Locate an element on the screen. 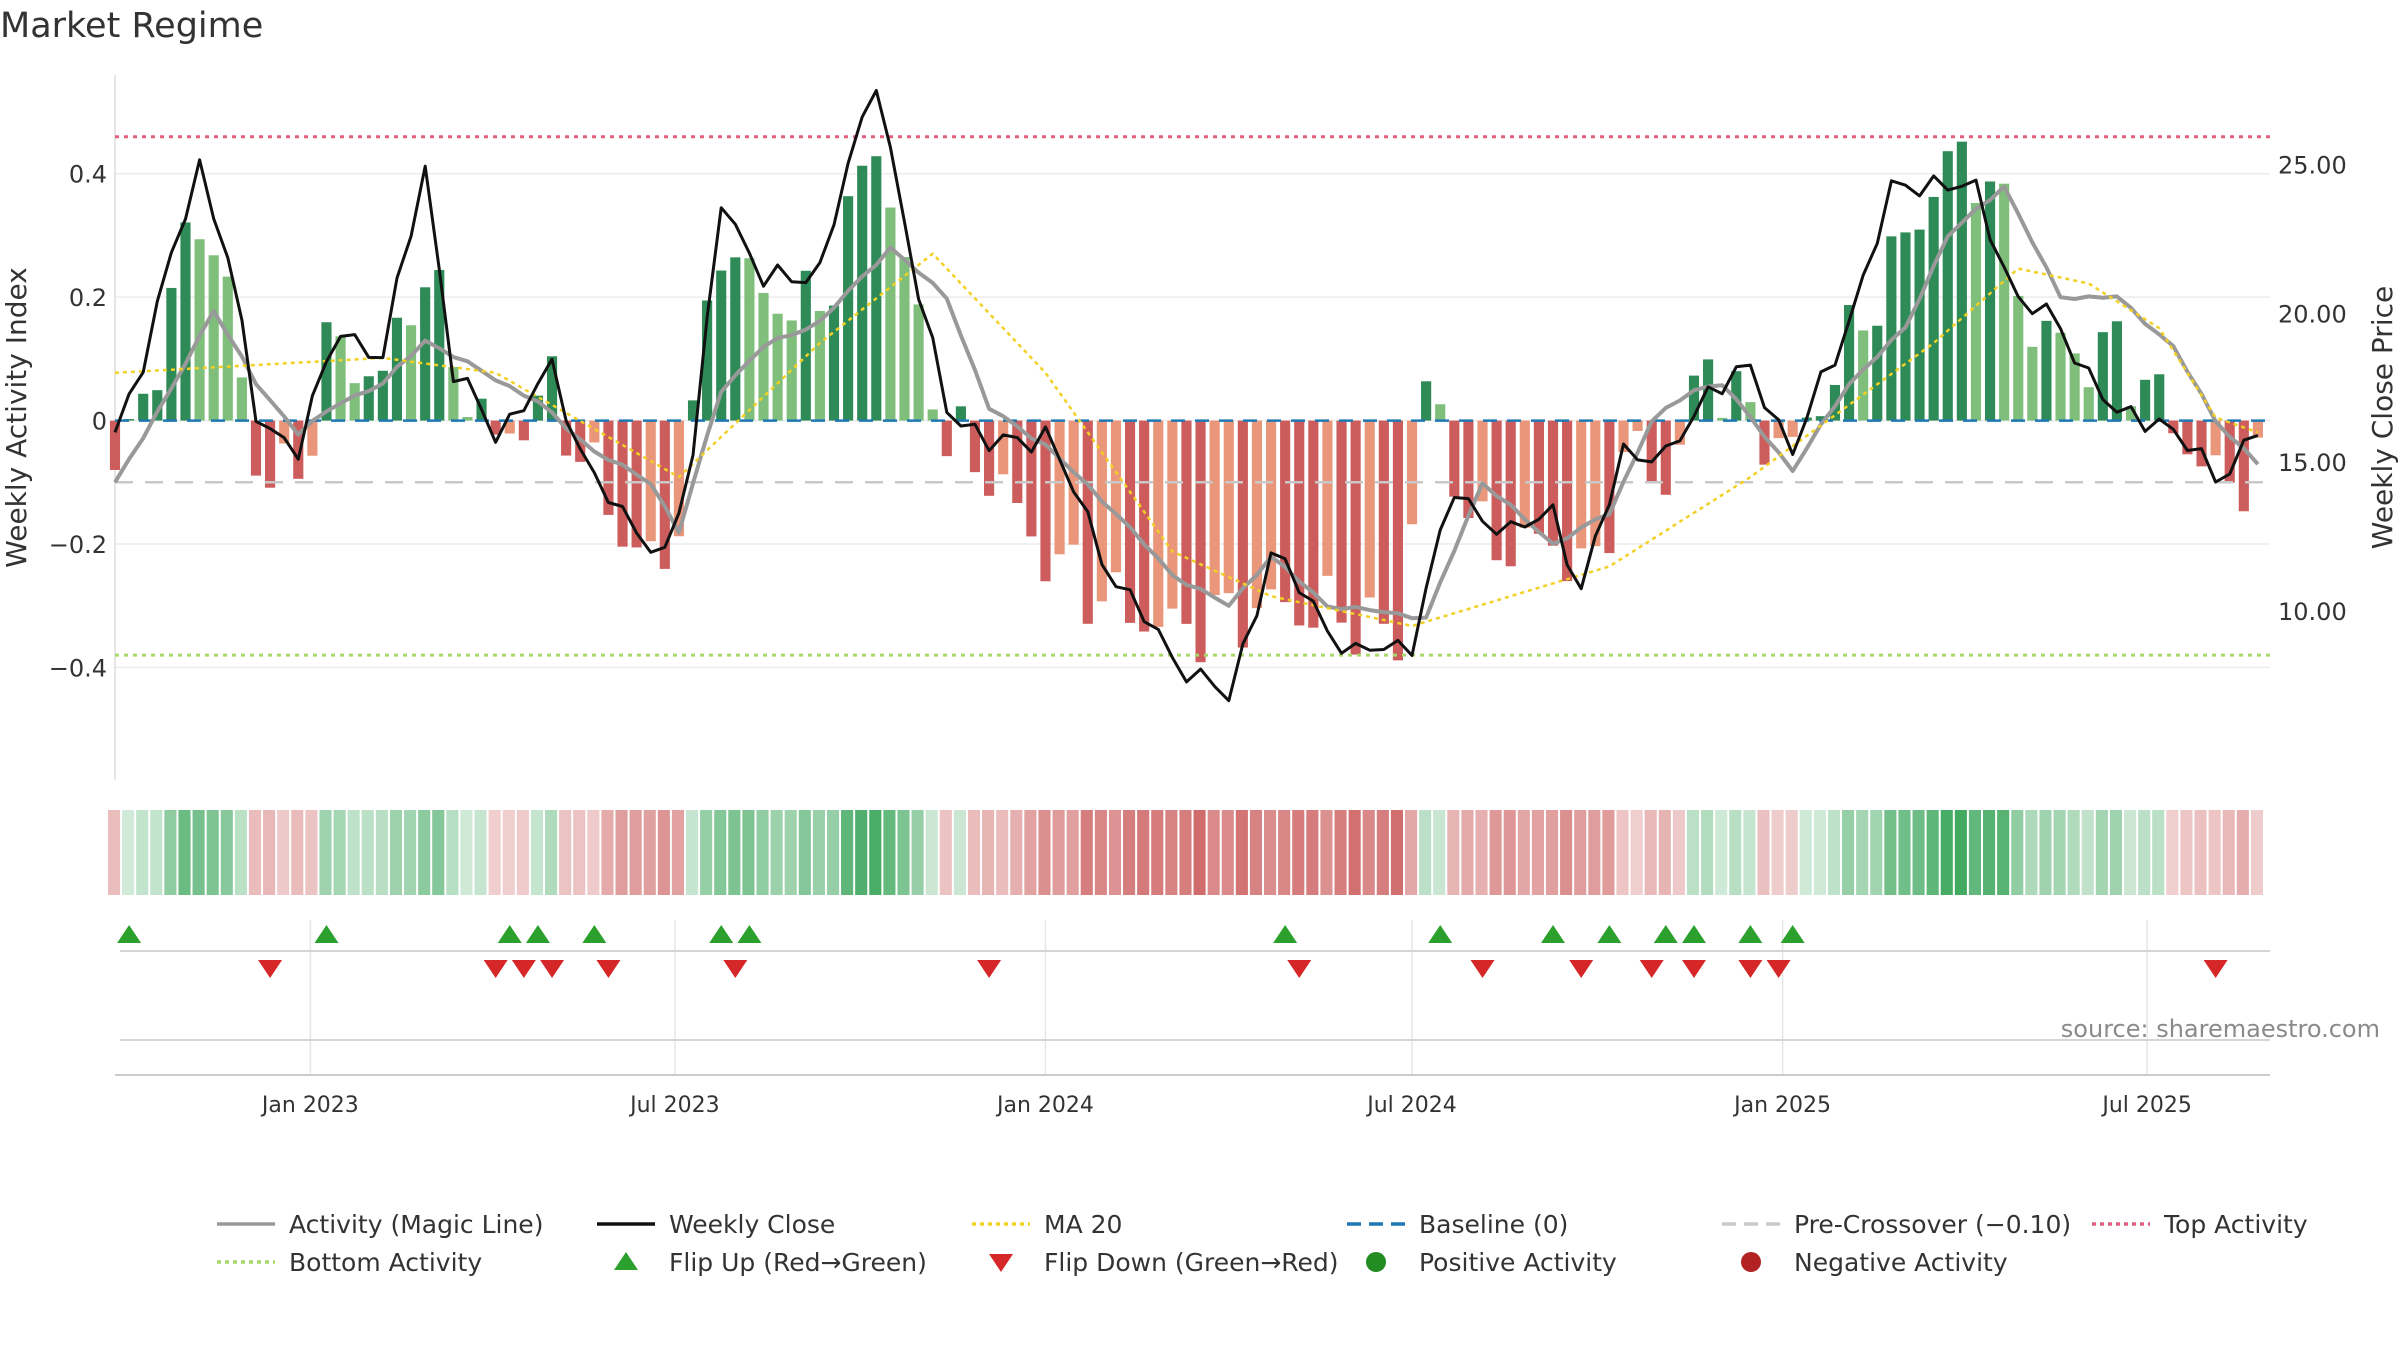 Image resolution: width=2400 pixels, height=1350 pixels. y-tick-label: 0.4 is located at coordinates (88, 175).